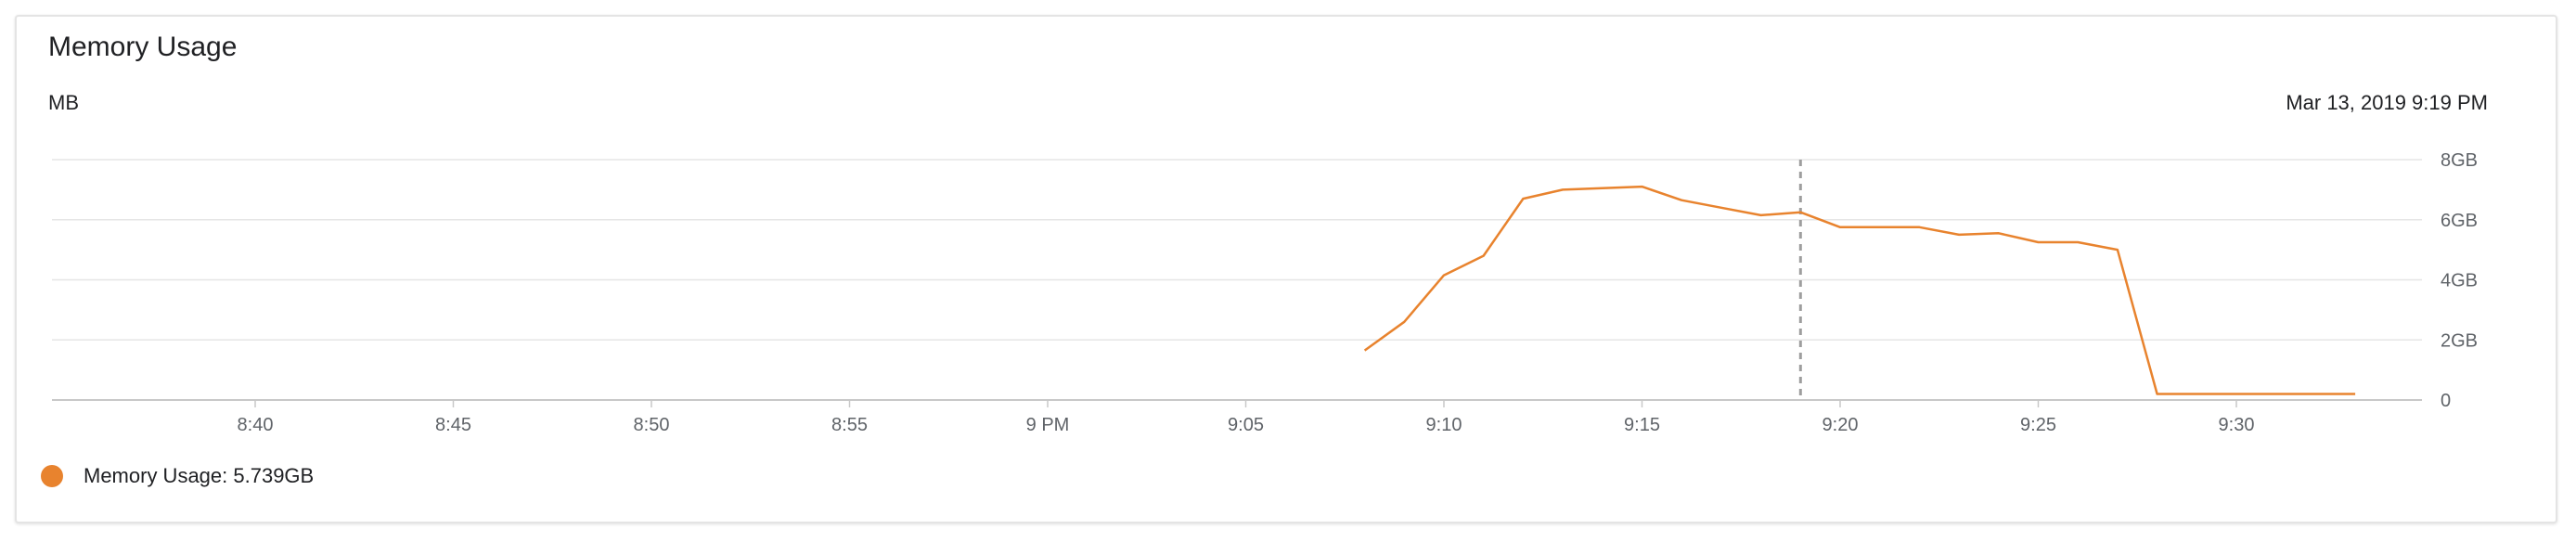 The image size is (2576, 542). Describe the element at coordinates (1642, 425) in the screenshot. I see `x-tick-label-7: 9:15` at that location.